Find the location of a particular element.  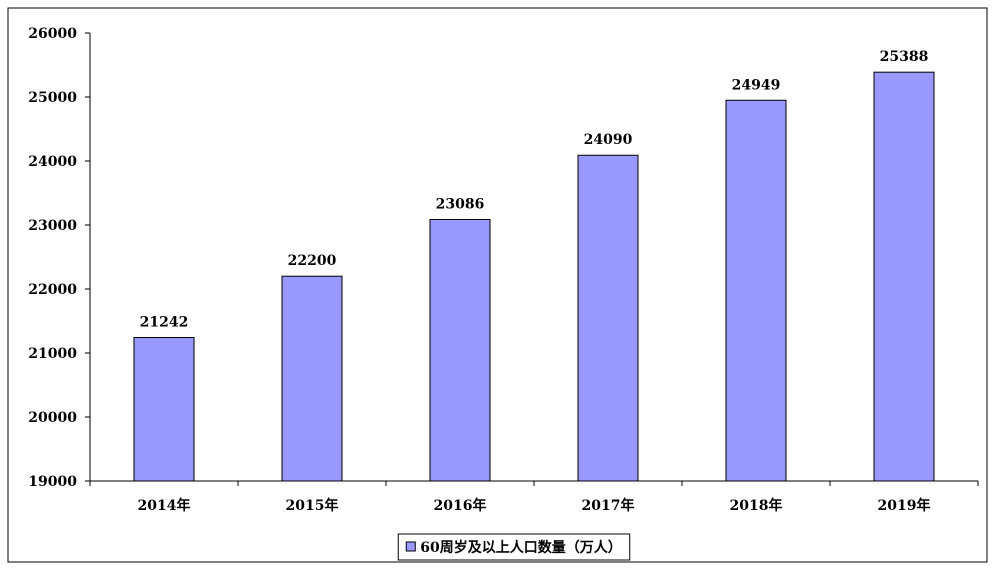

data-label: 24090 is located at coordinates (608, 140).